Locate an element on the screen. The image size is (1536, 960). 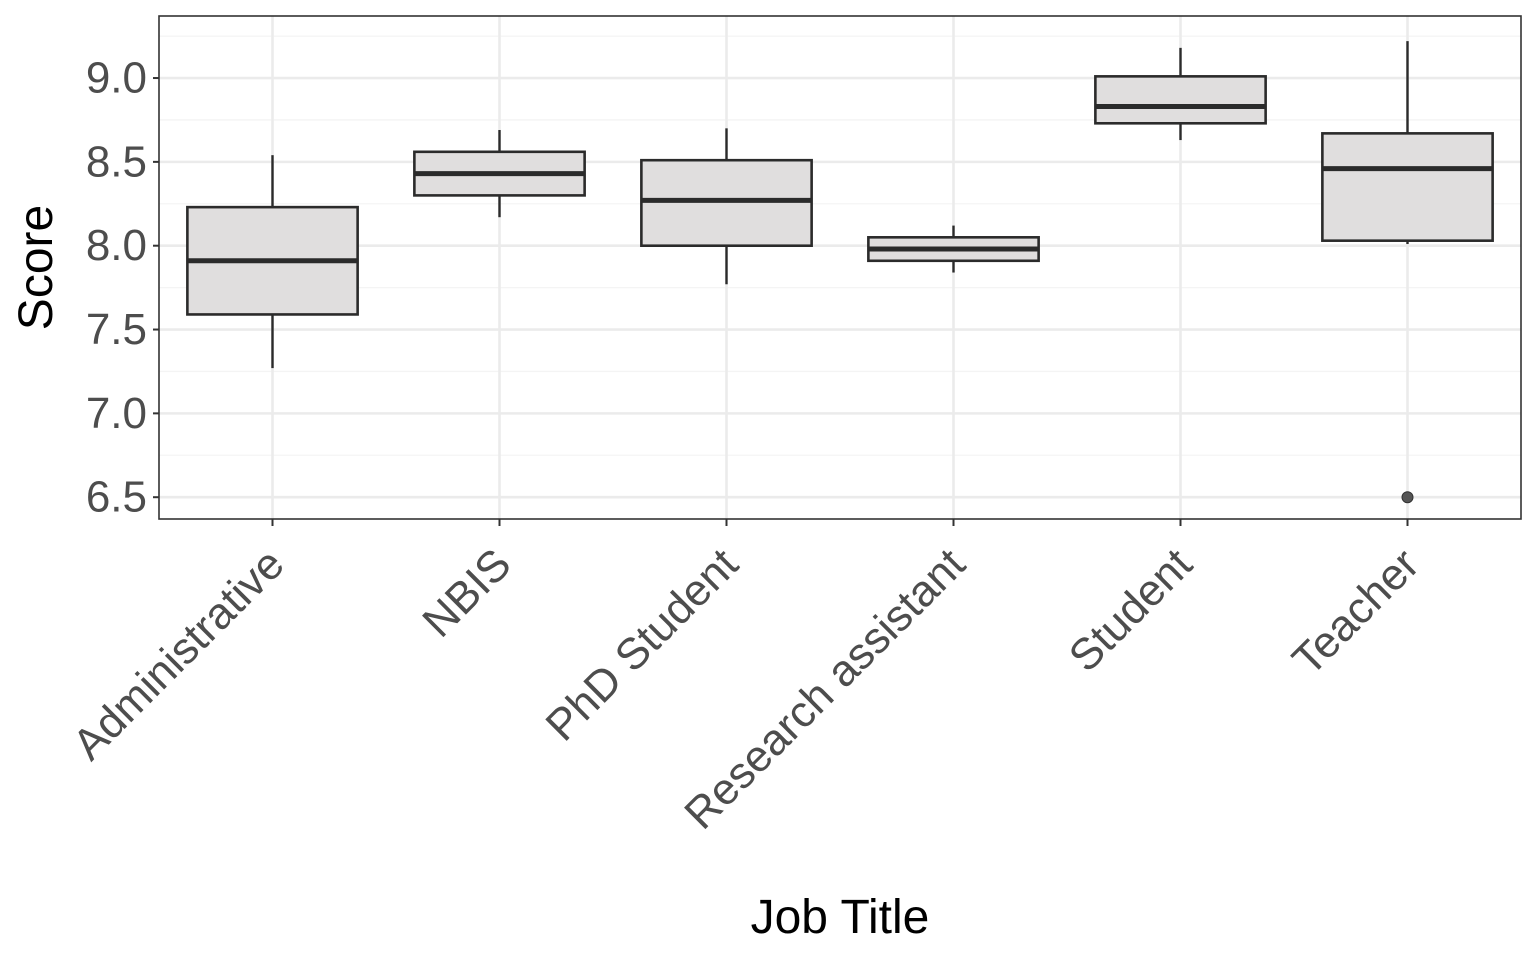
box-group-administrative is located at coordinates (272, 262).